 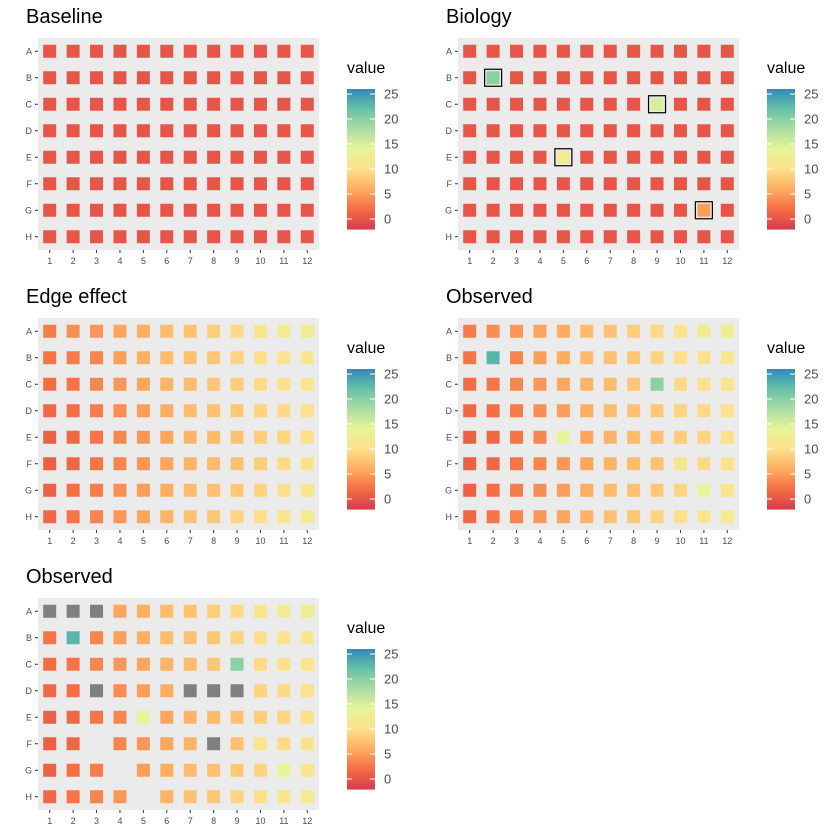 What do you see at coordinates (391, 119) in the screenshot?
I see `legend-tick-label: 20` at bounding box center [391, 119].